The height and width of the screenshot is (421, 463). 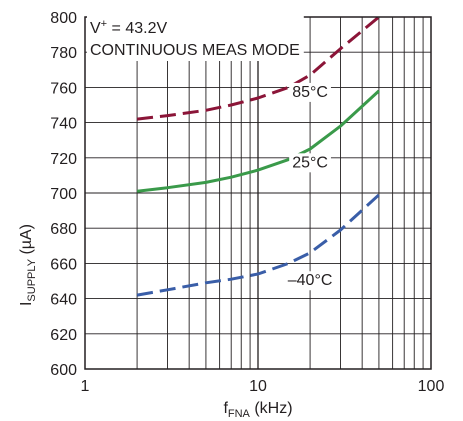 I want to click on y-tick-label: 760, so click(x=63, y=88).